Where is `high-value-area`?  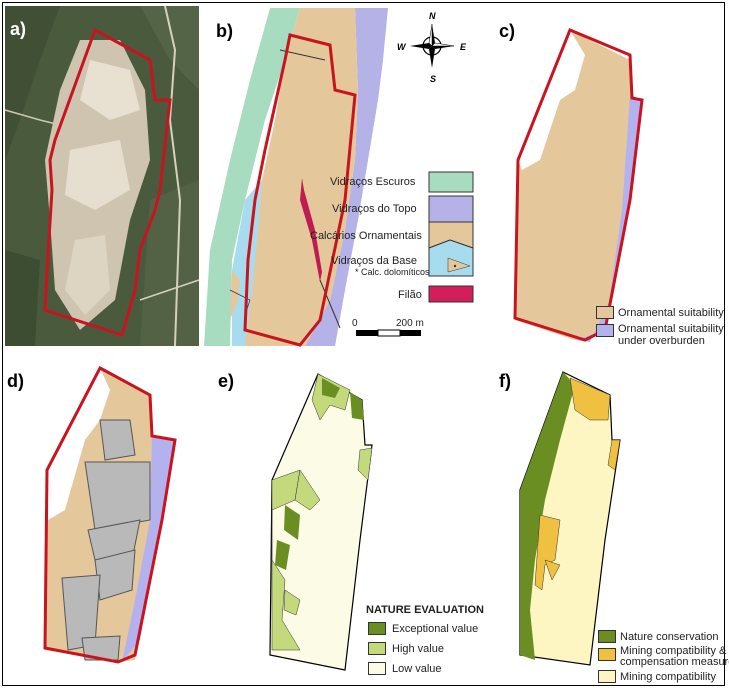 high-value-area is located at coordinates (286, 560).